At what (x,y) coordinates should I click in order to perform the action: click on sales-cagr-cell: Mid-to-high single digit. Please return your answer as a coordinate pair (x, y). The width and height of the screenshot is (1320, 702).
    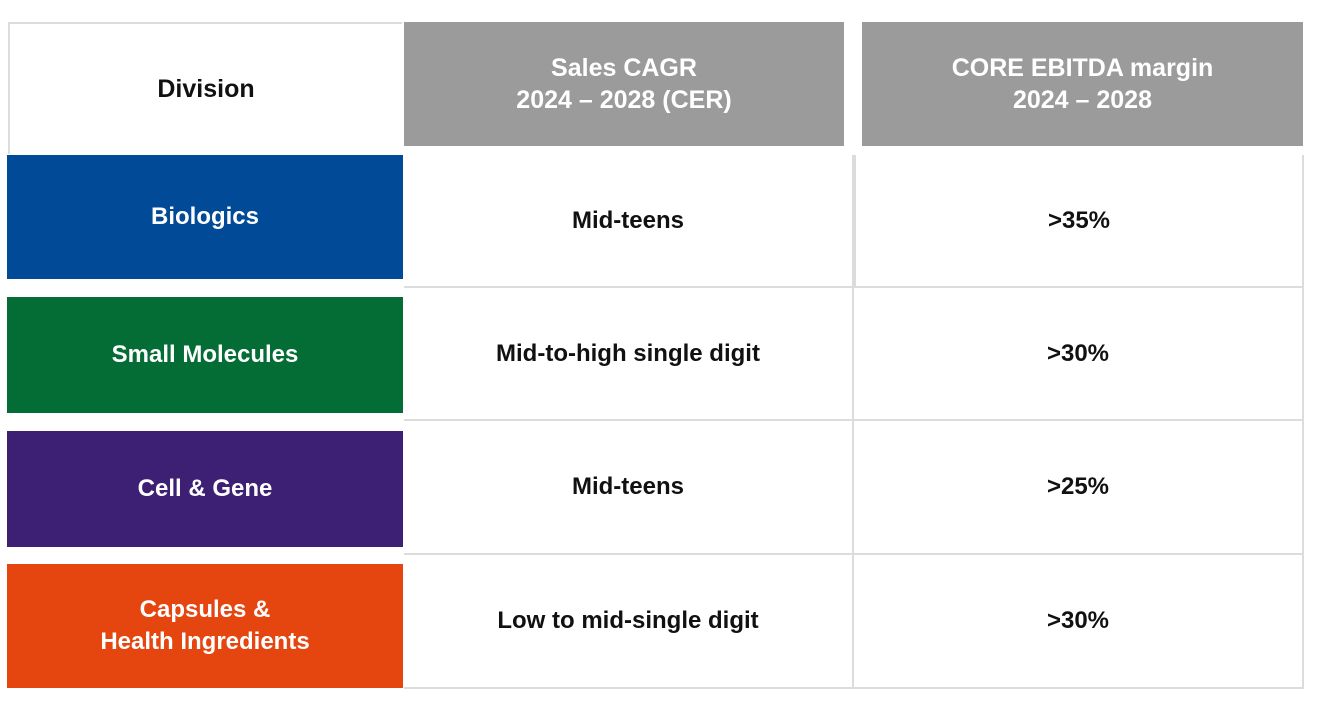
    Looking at the image, I should click on (629, 354).